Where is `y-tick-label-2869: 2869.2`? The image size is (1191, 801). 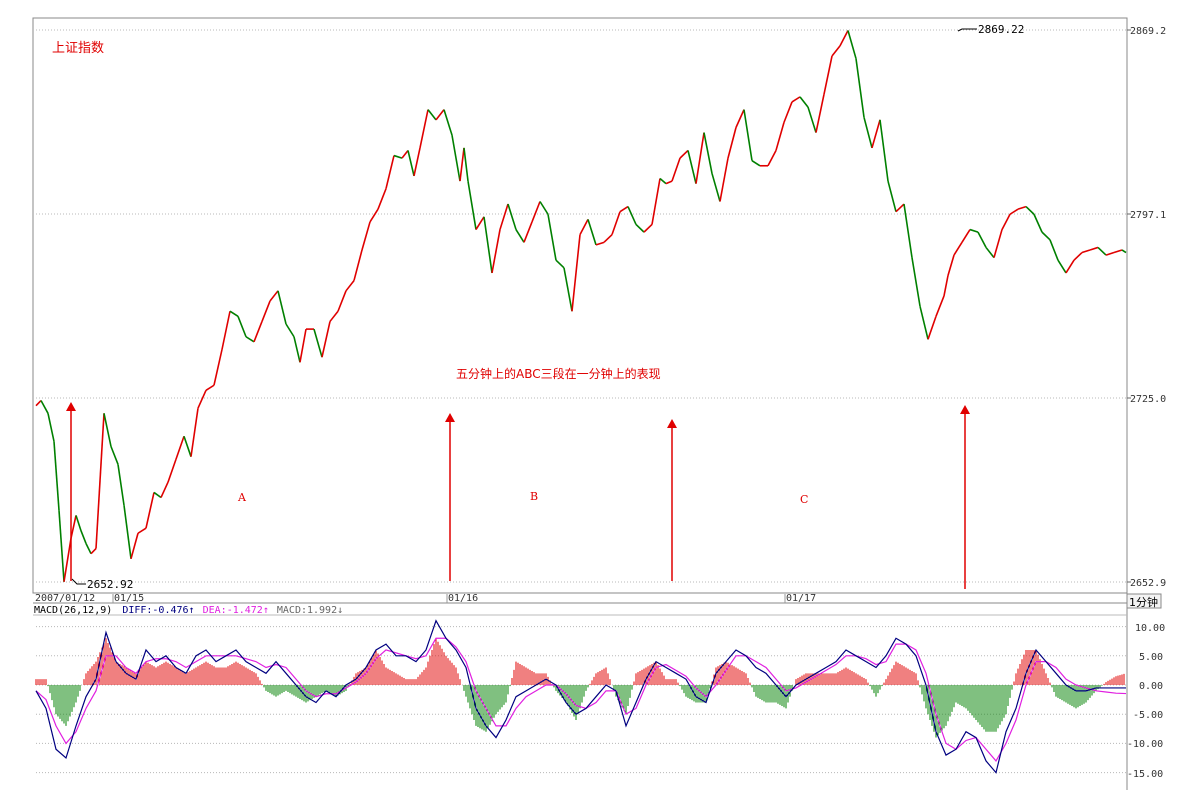 y-tick-label-2869: 2869.2 is located at coordinates (1148, 31).